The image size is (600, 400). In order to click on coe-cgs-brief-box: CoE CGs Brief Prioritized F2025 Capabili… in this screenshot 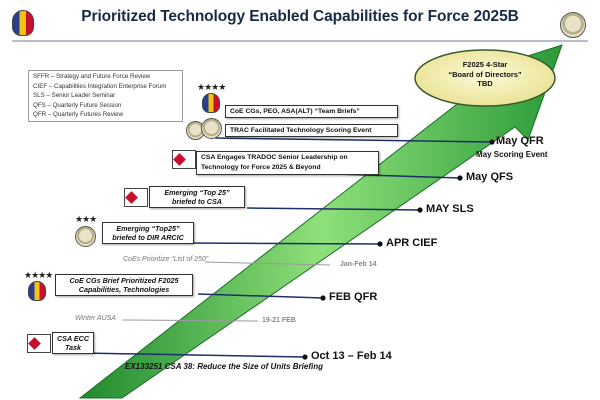, I will do `click(124, 285)`.